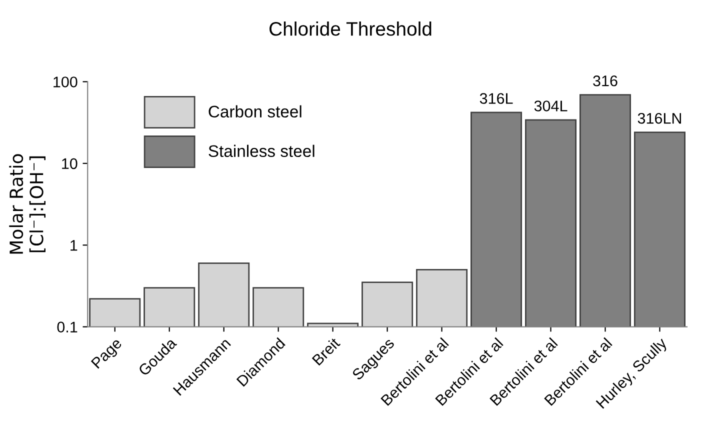 Image resolution: width=701 pixels, height=430 pixels. What do you see at coordinates (261, 151) in the screenshot?
I see `legend-label: Stainless steel` at bounding box center [261, 151].